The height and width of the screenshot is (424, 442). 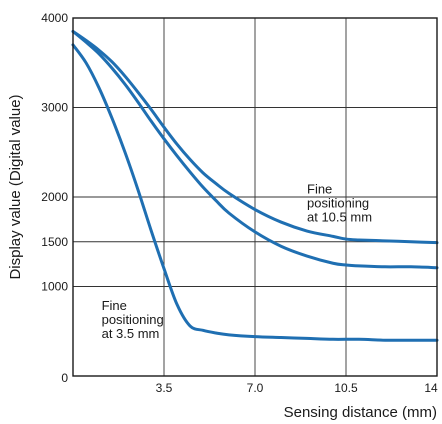 I want to click on annotation-line: at 10.5 mm, so click(x=339, y=216).